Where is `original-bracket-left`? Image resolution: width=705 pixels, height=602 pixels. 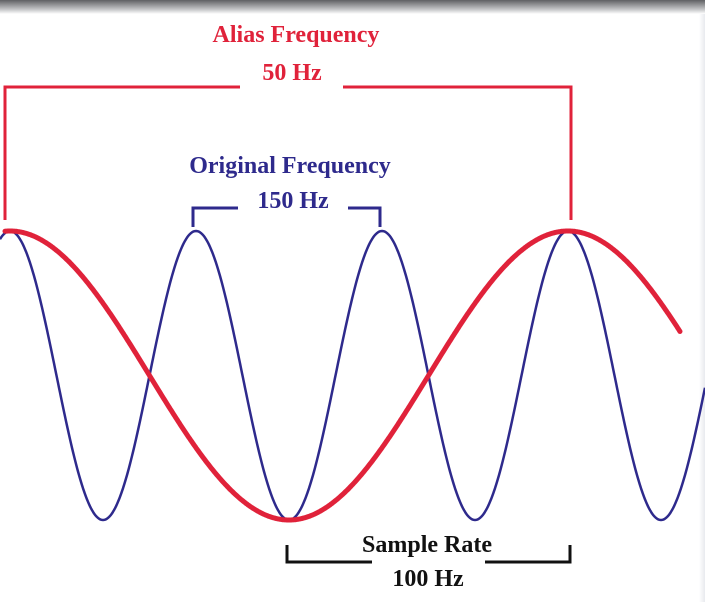
original-bracket-left is located at coordinates (214, 216).